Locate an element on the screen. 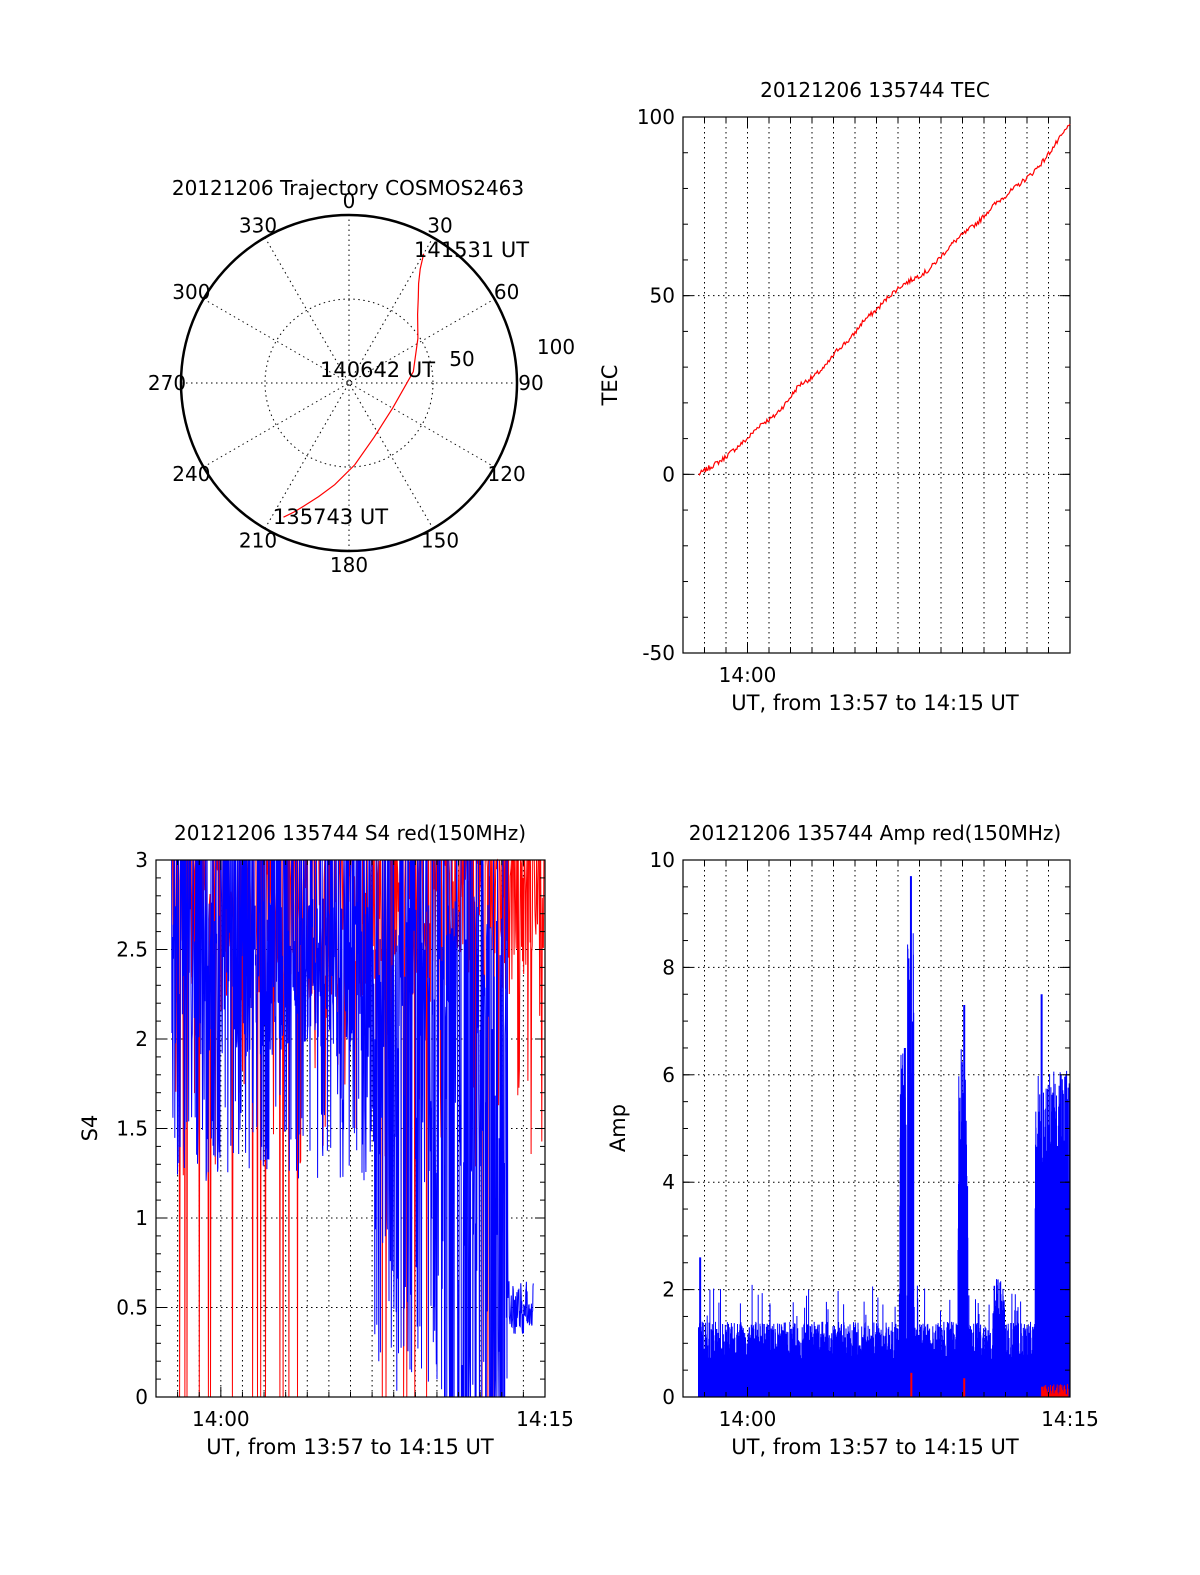  amp-ytick-label-2: 2 is located at coordinates (668, 1290).